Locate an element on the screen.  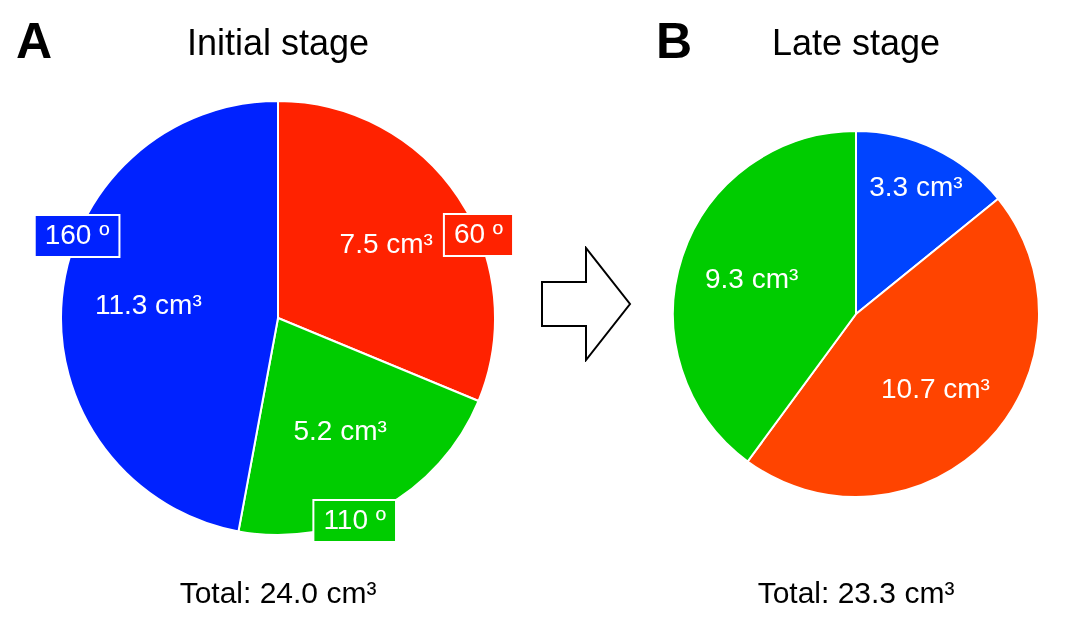
data-label: 5.2 cm³ is located at coordinates (340, 431).